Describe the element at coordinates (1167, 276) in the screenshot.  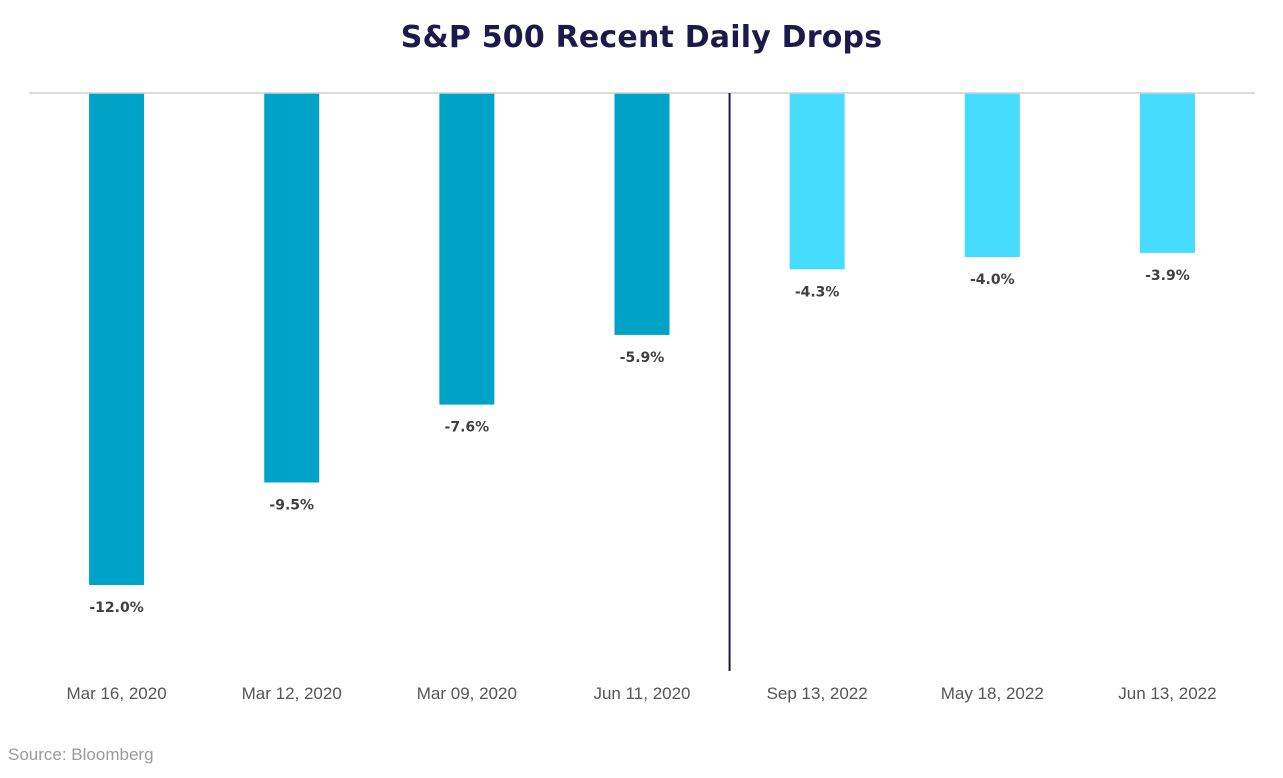
I see `data-label-7: -3.9%` at that location.